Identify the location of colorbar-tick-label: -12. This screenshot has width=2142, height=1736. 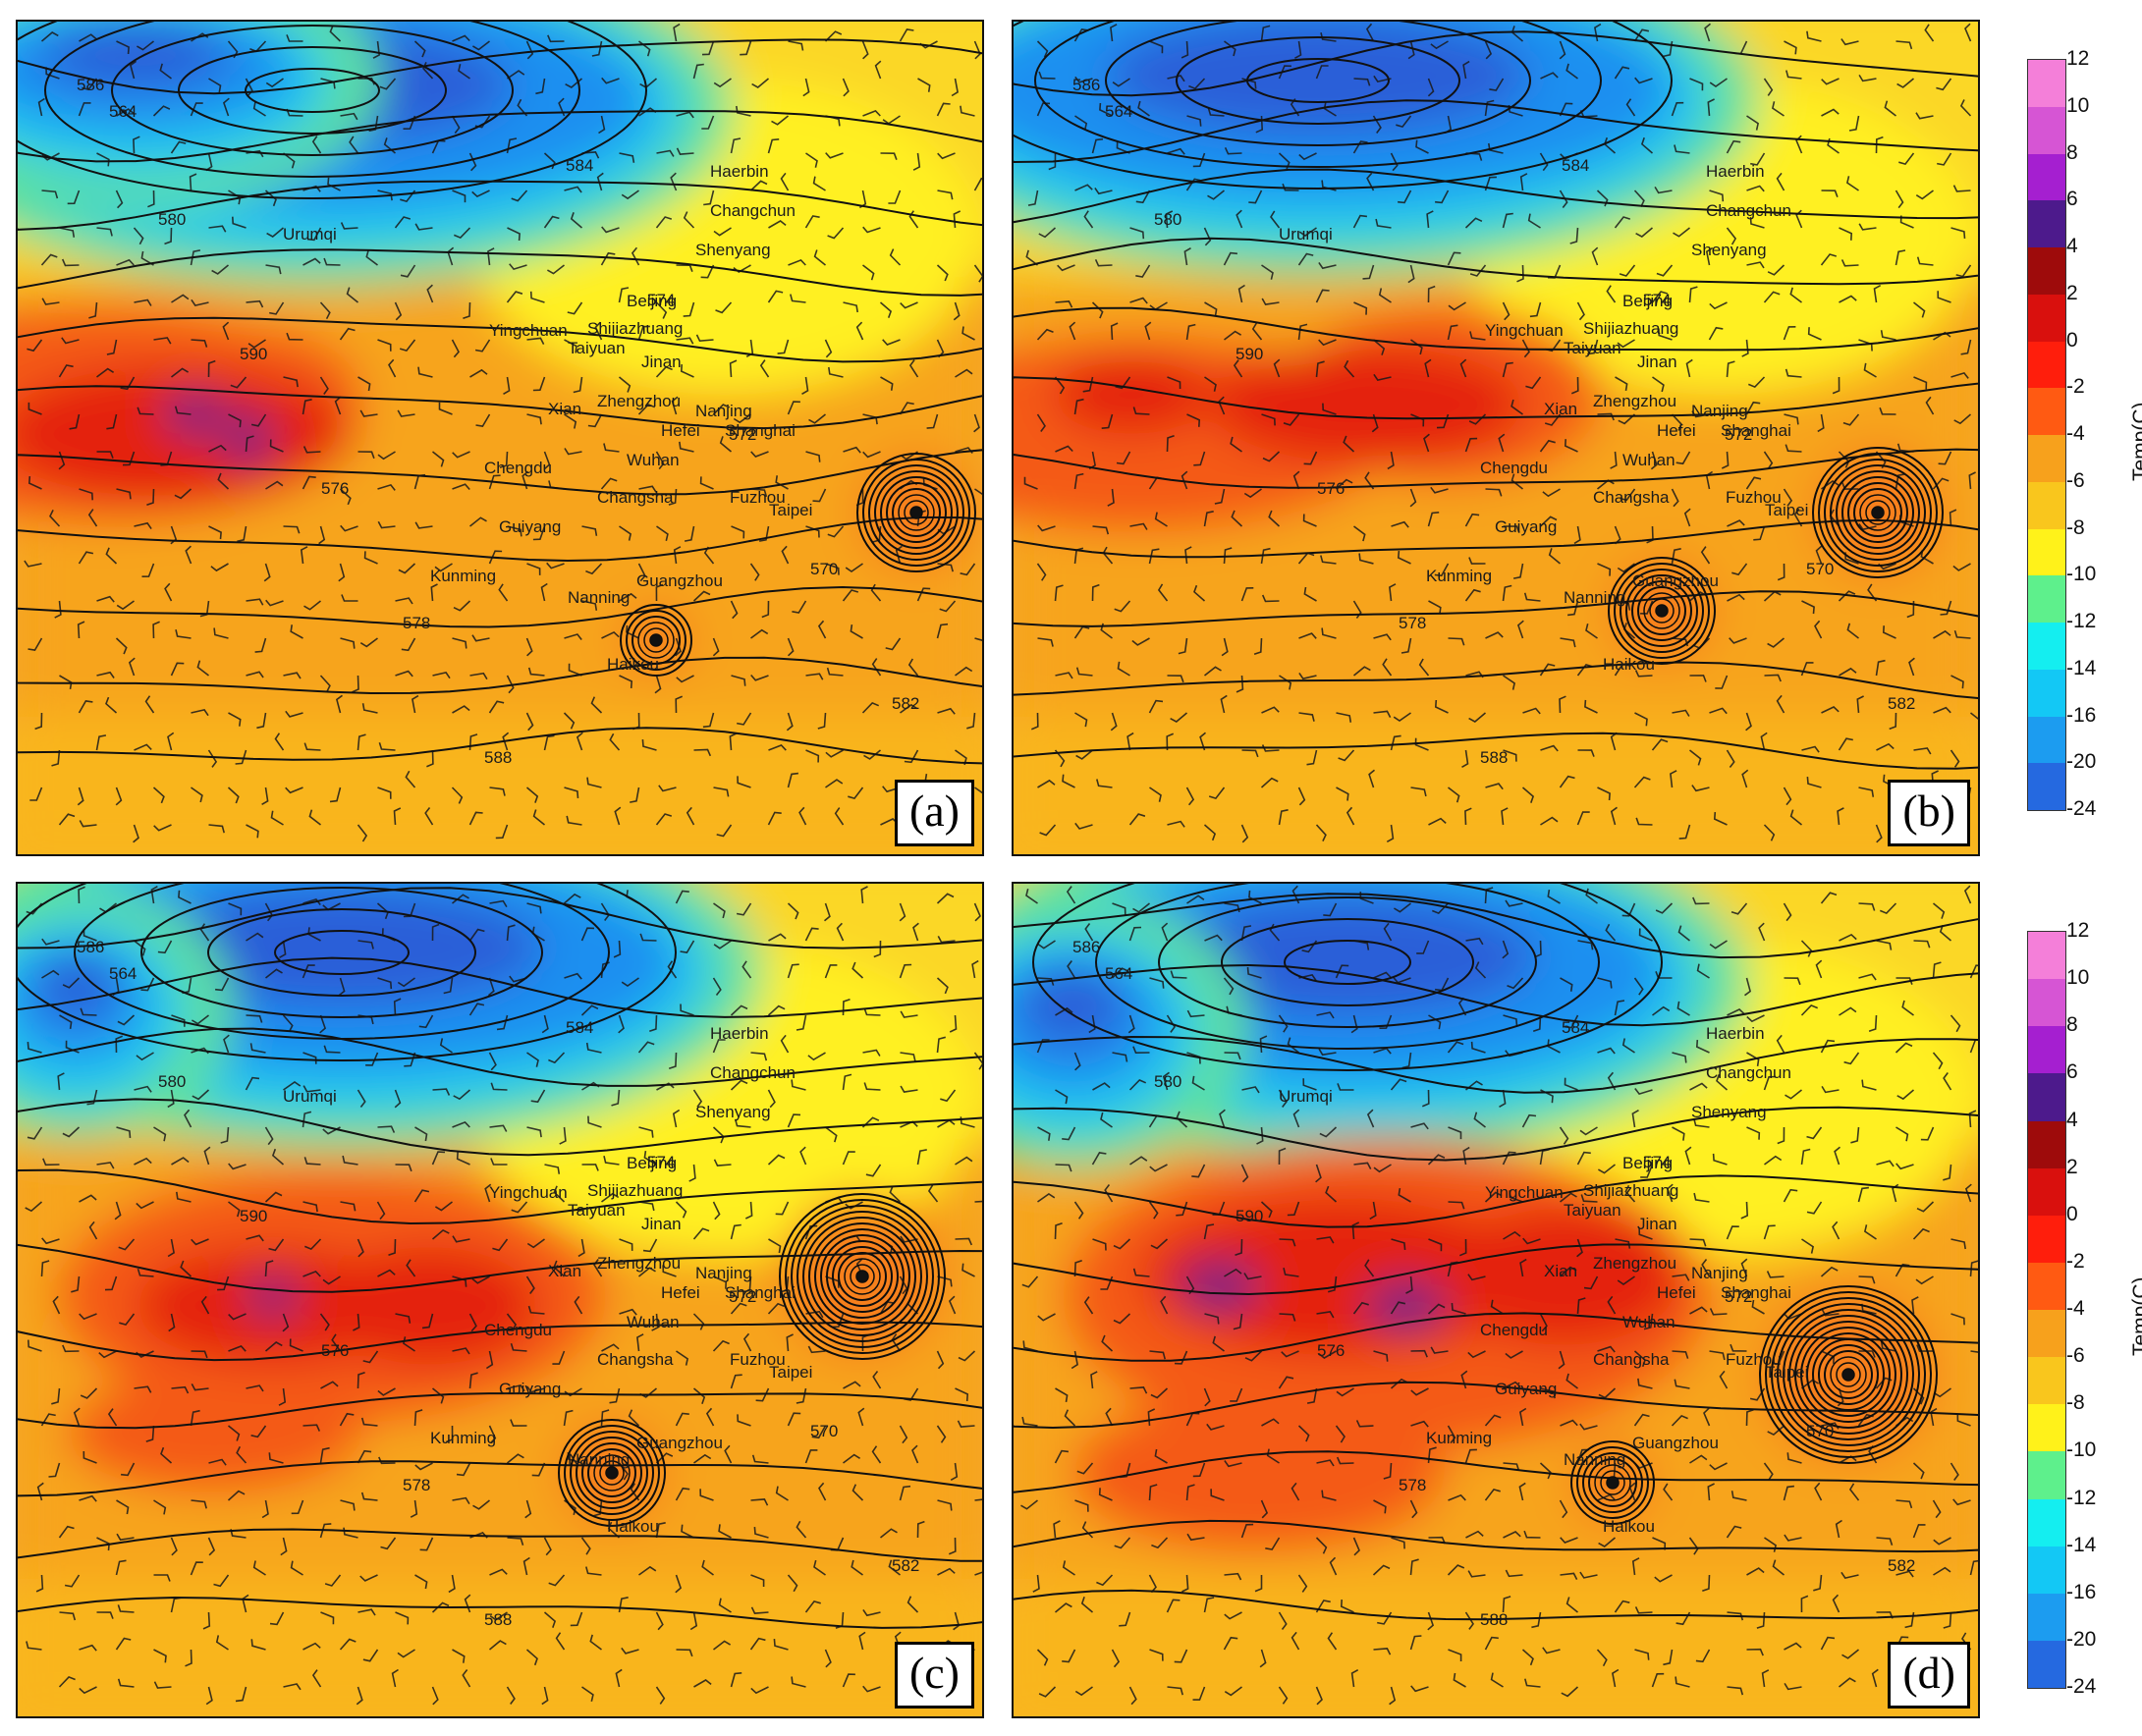
(2081, 621).